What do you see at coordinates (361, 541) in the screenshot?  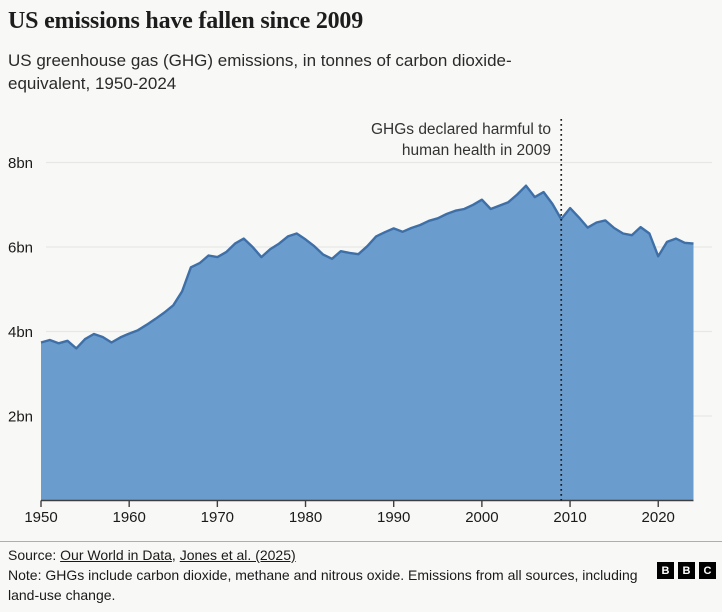 I see `footer-divider` at bounding box center [361, 541].